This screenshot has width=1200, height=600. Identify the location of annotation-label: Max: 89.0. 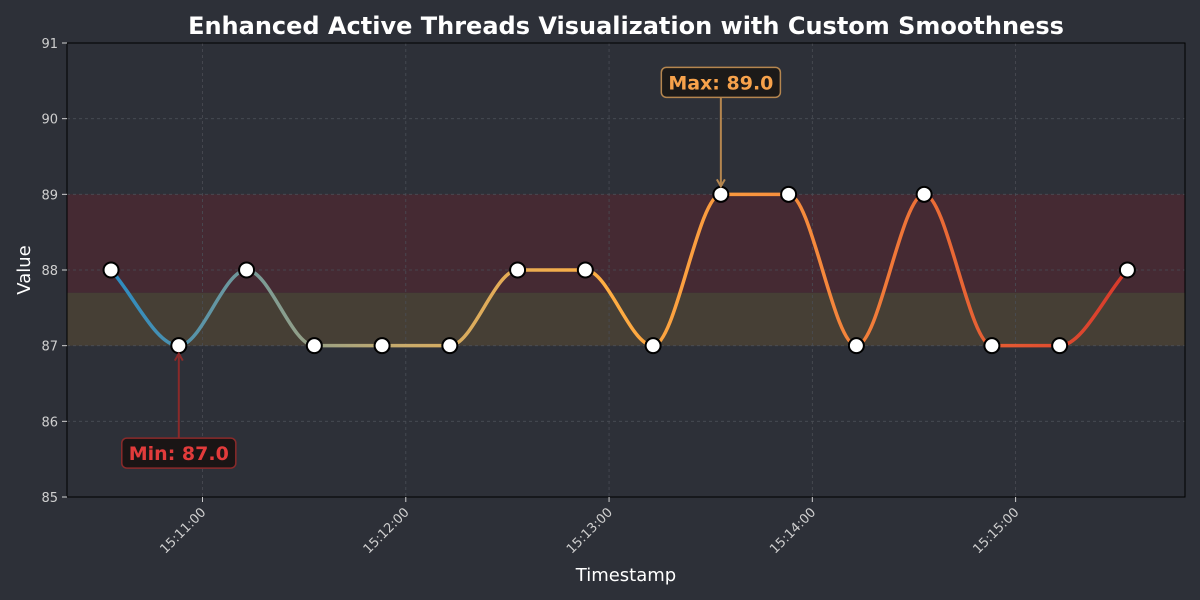
(720, 83).